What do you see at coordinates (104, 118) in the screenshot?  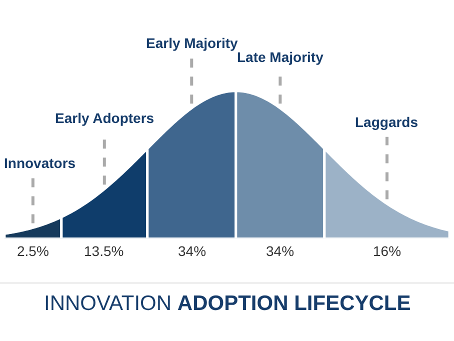 I see `category-label: Early Adopters` at bounding box center [104, 118].